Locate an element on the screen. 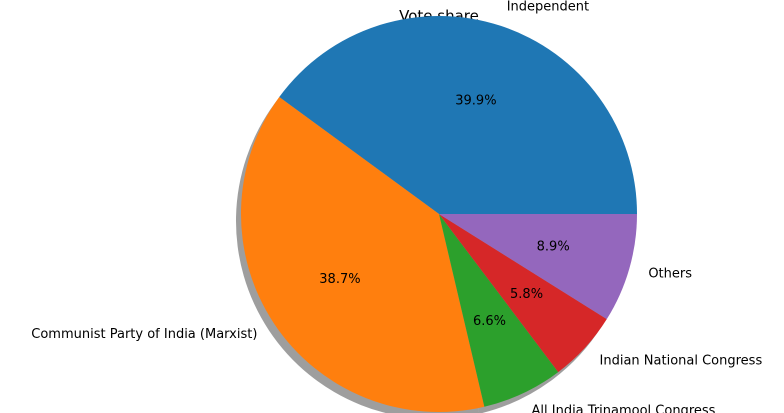 The height and width of the screenshot is (413, 784). slice-percent-communist-party-of-india-marxist: 38.7% is located at coordinates (339, 279).